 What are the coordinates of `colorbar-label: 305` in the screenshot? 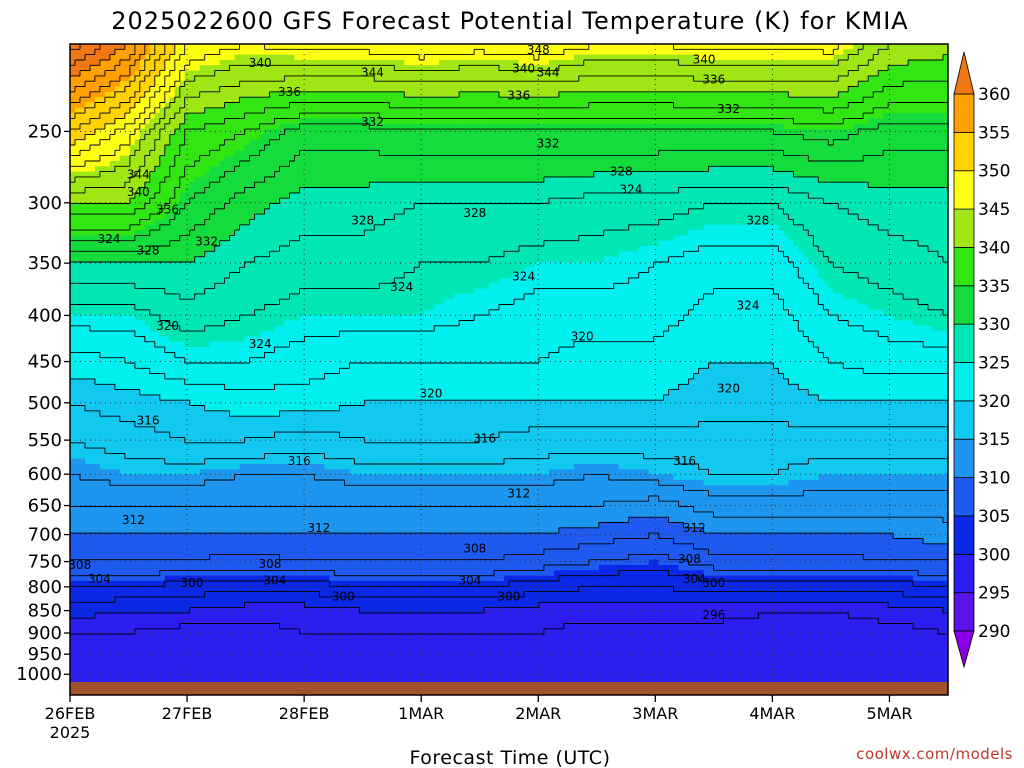 It's located at (994, 517).